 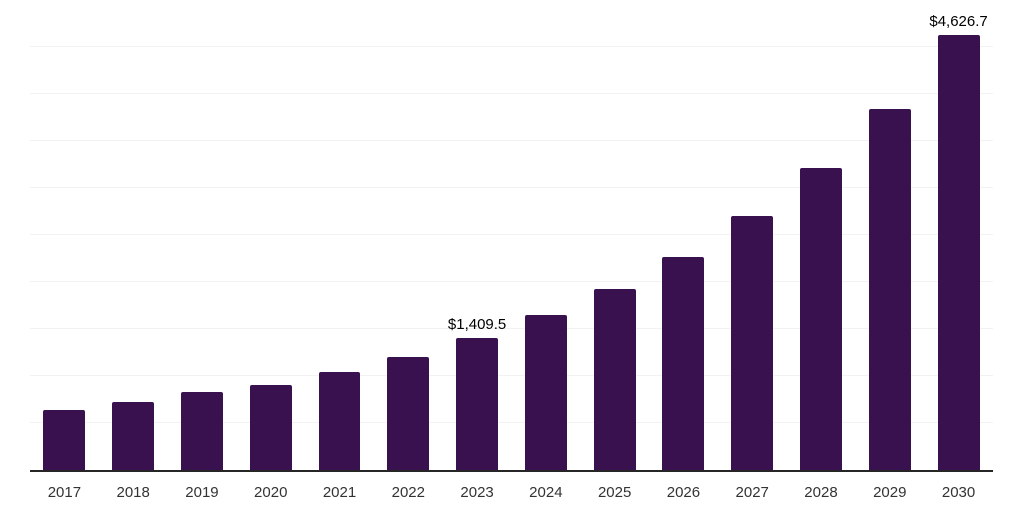 I want to click on bar-band-2025, so click(x=614, y=235).